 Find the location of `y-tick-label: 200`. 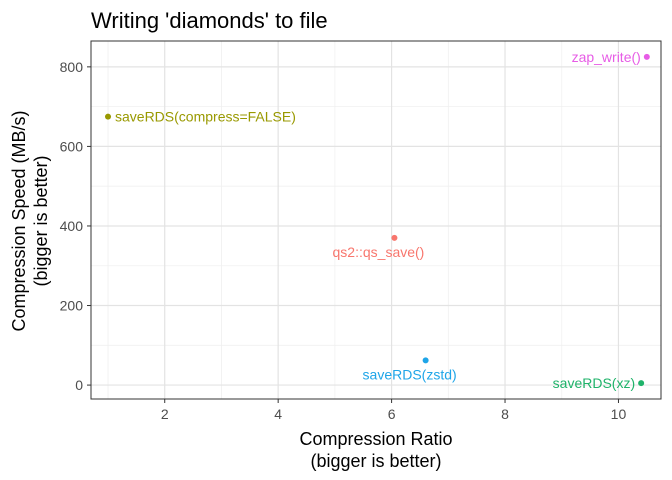

y-tick-label: 200 is located at coordinates (72, 306).